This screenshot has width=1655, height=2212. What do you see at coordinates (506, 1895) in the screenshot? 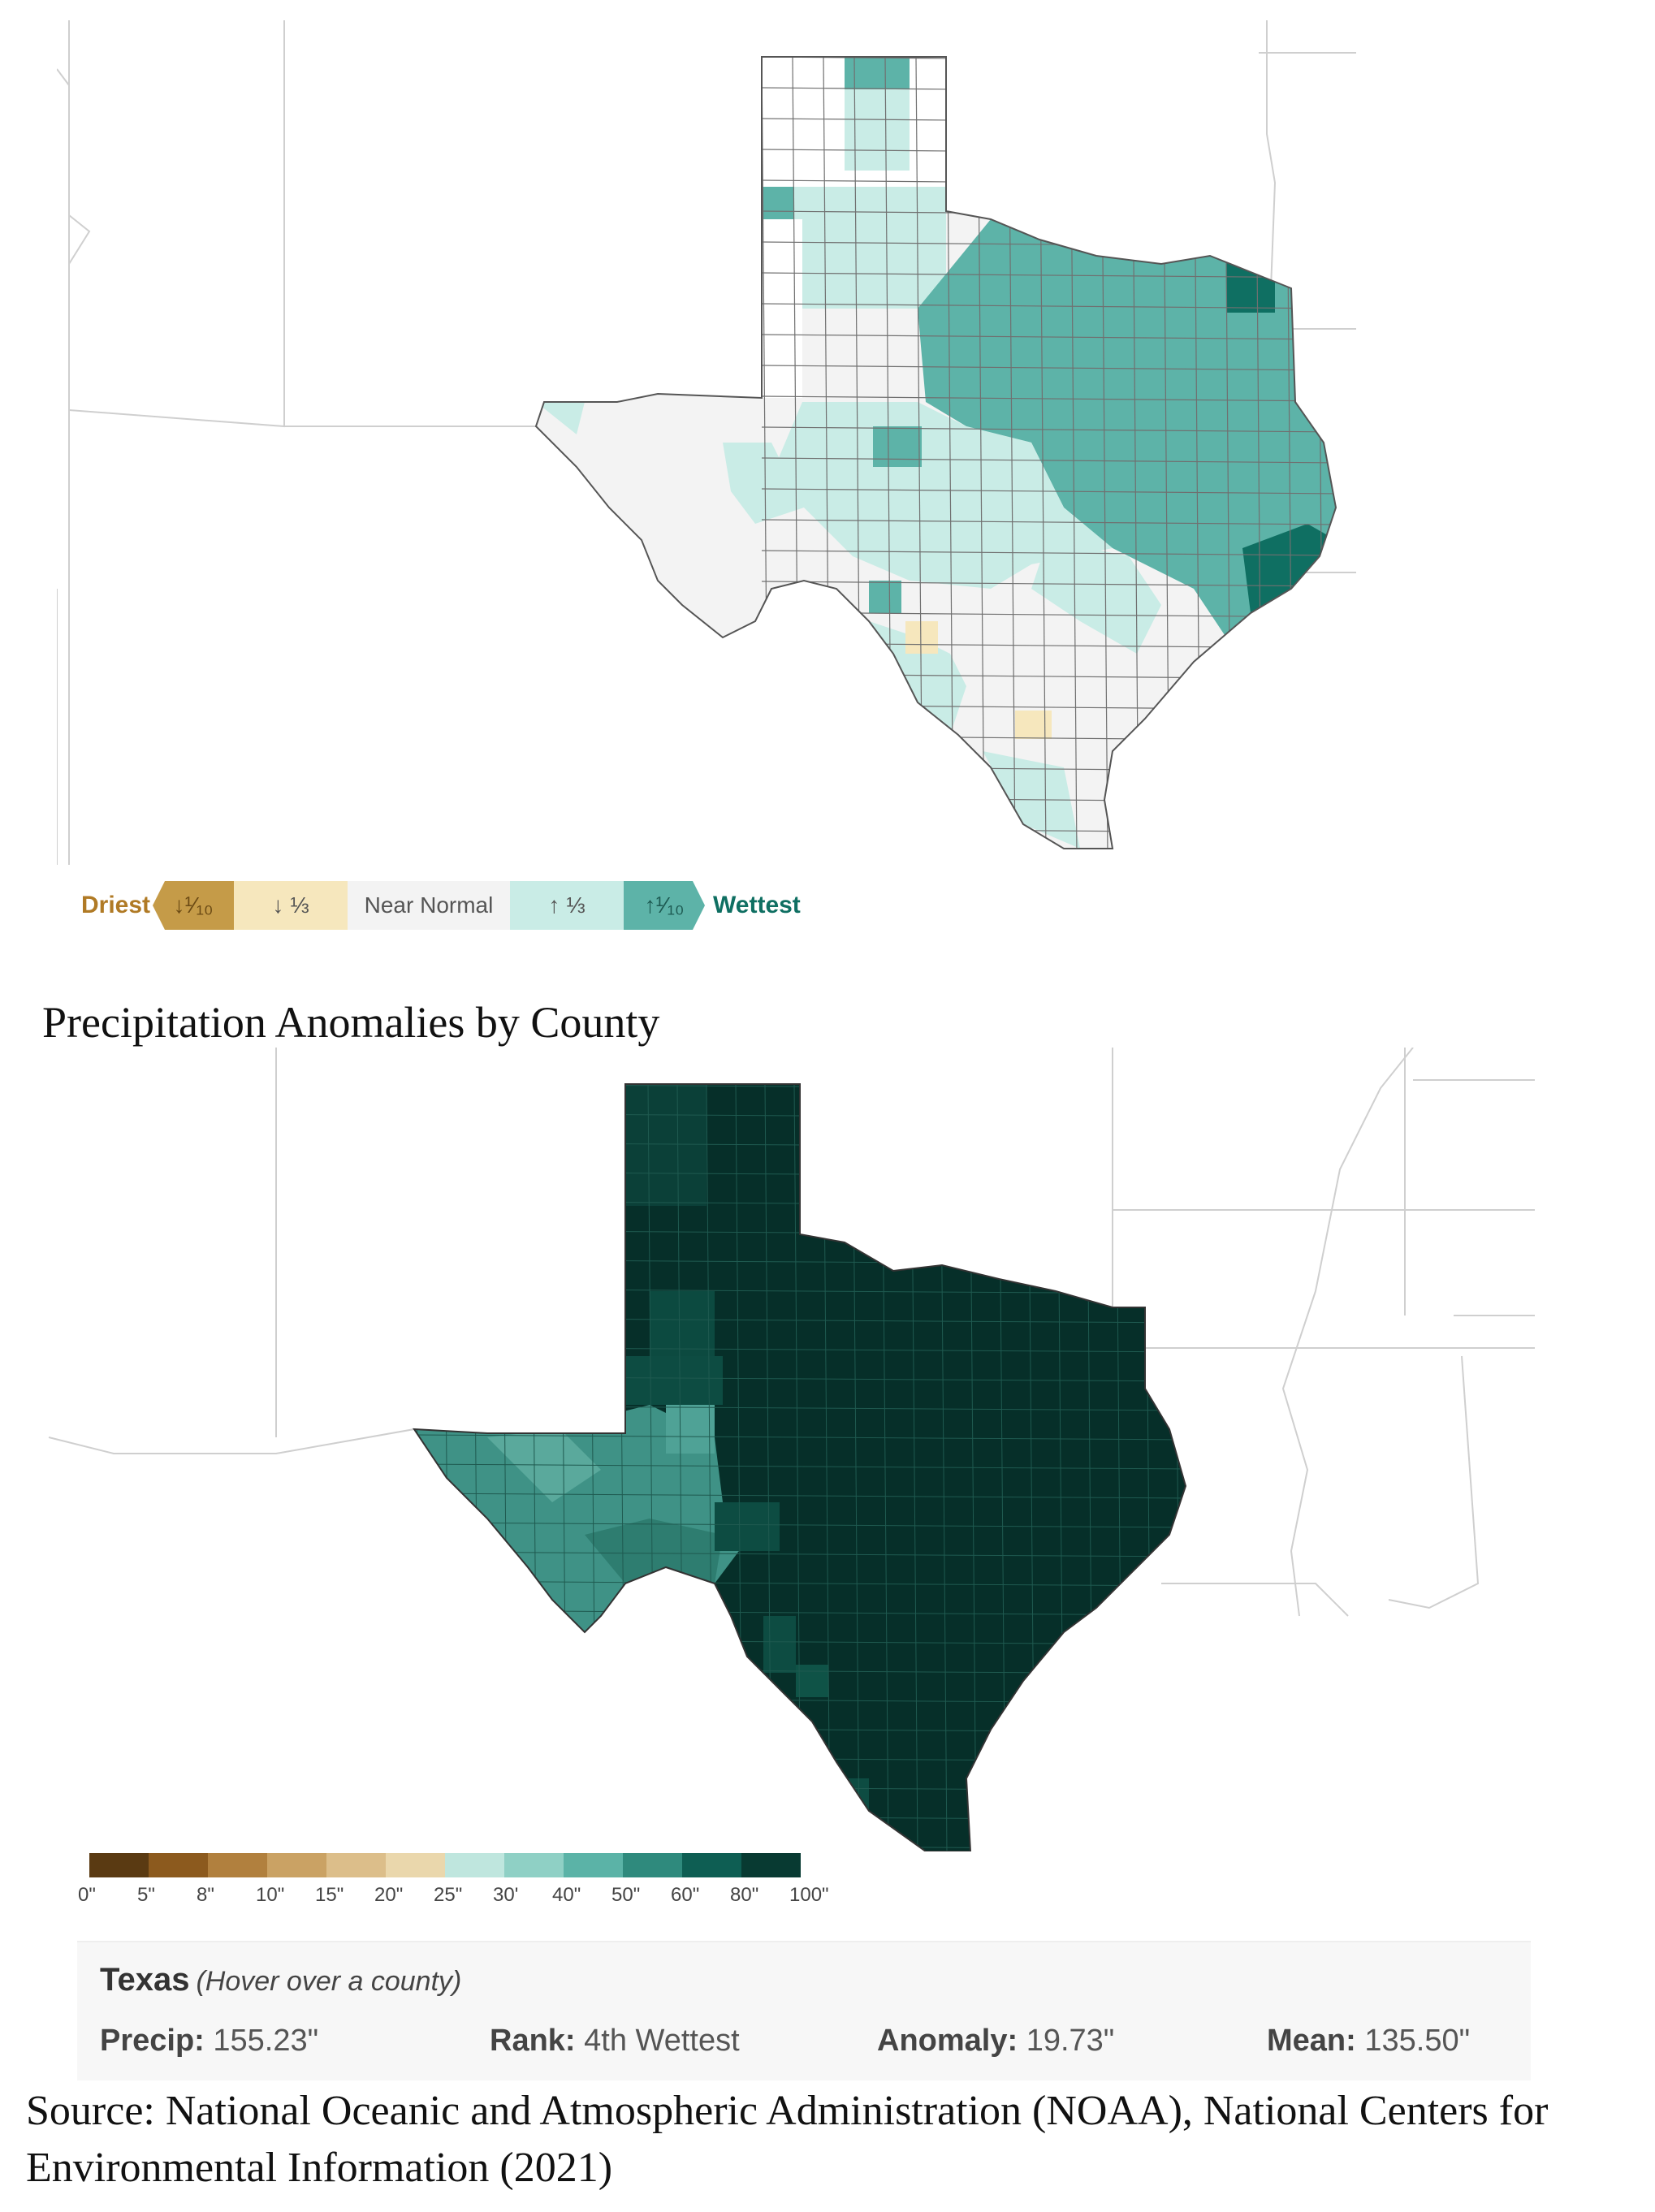
I see `scale-tick-label: 30'` at bounding box center [506, 1895].